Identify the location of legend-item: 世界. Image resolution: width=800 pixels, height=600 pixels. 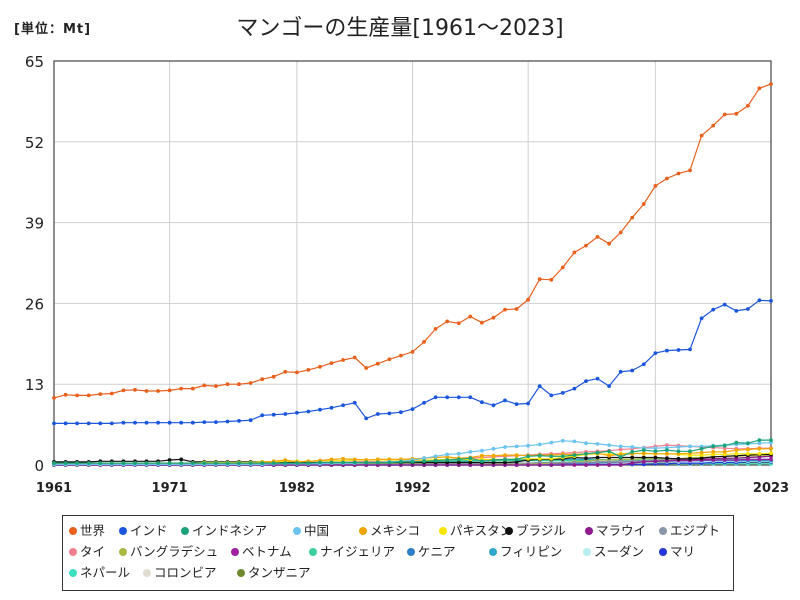
(87, 529).